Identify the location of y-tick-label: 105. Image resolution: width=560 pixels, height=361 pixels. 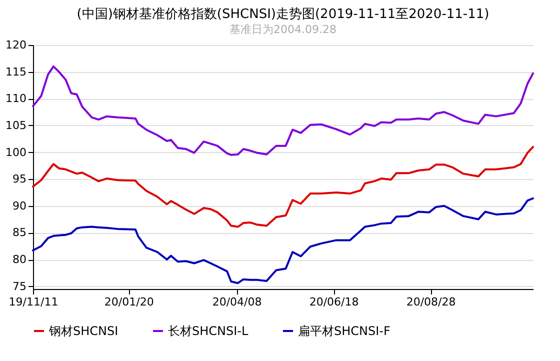
(16, 125).